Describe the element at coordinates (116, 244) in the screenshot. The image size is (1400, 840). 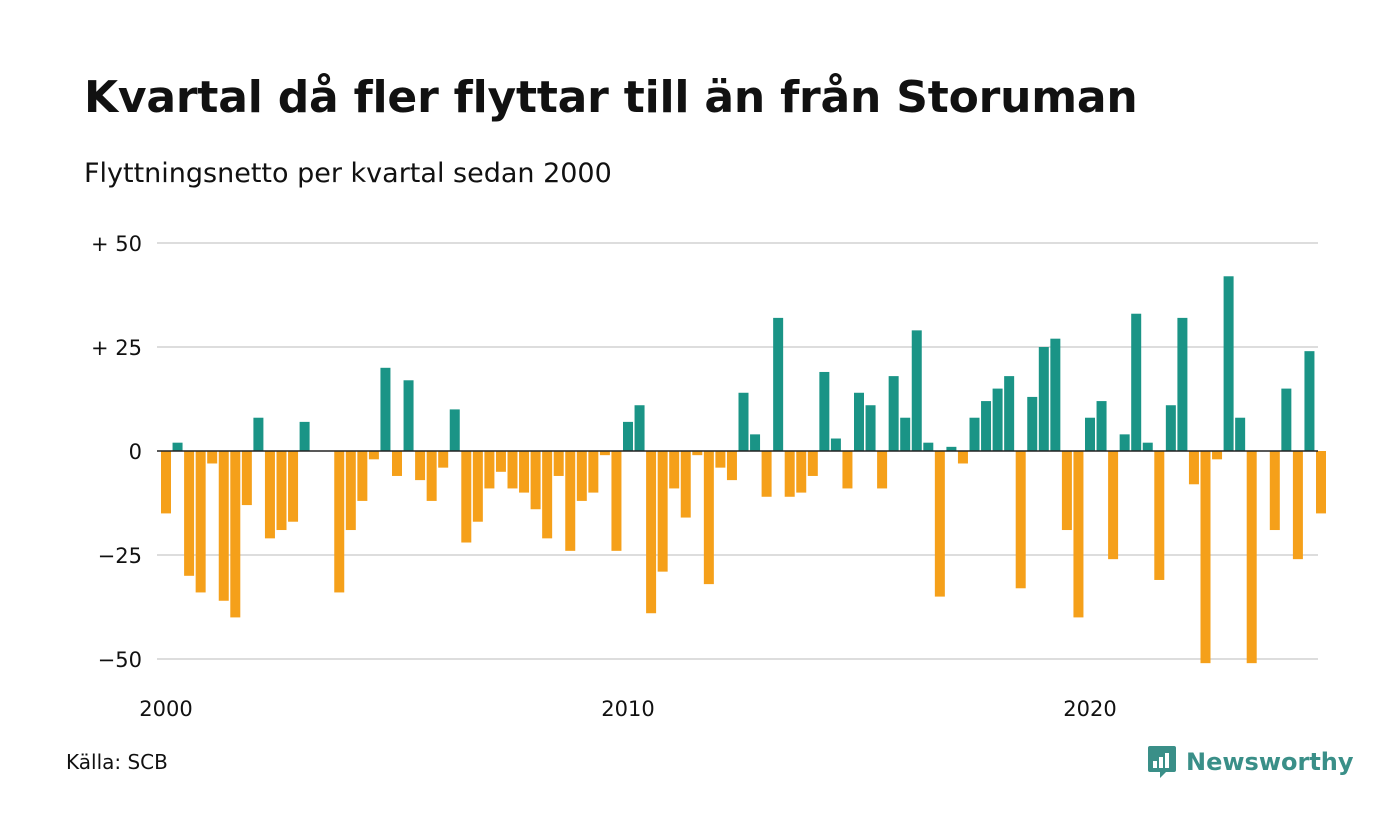
I see `y-tick-label: + 50` at that location.